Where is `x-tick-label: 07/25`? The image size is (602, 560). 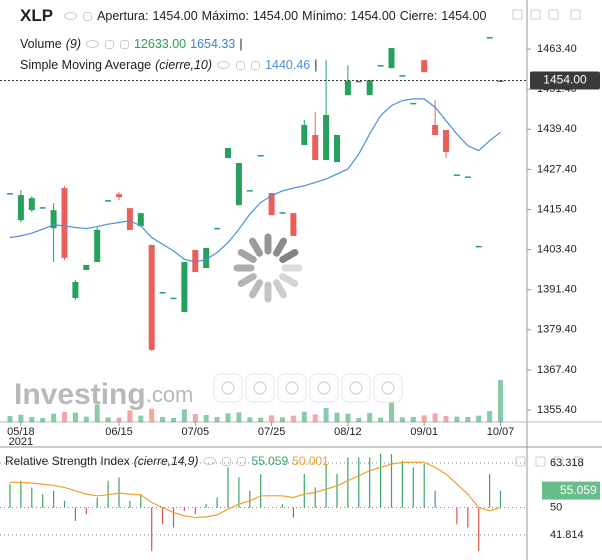 x-tick-label: 07/25 is located at coordinates (272, 432).